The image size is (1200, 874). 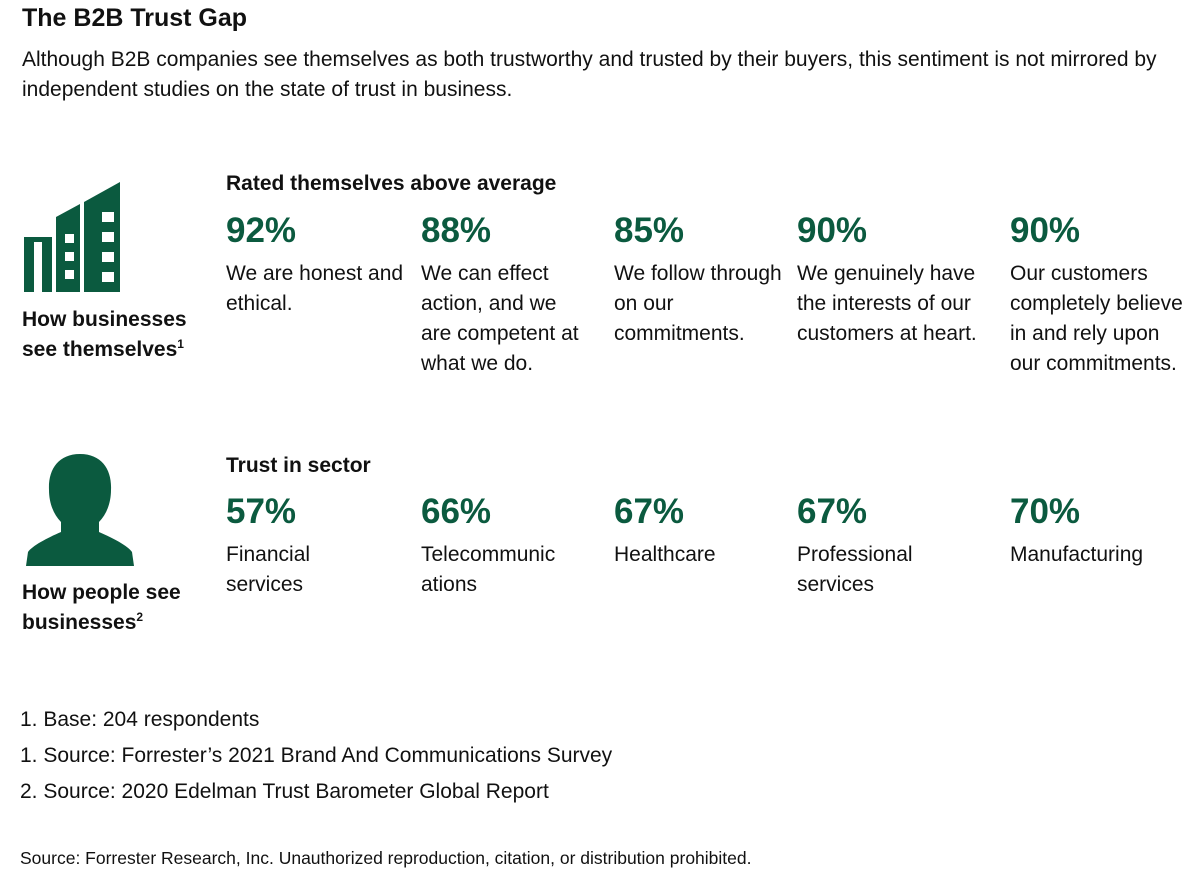 What do you see at coordinates (261, 230) in the screenshot?
I see `stat-value: 92%` at bounding box center [261, 230].